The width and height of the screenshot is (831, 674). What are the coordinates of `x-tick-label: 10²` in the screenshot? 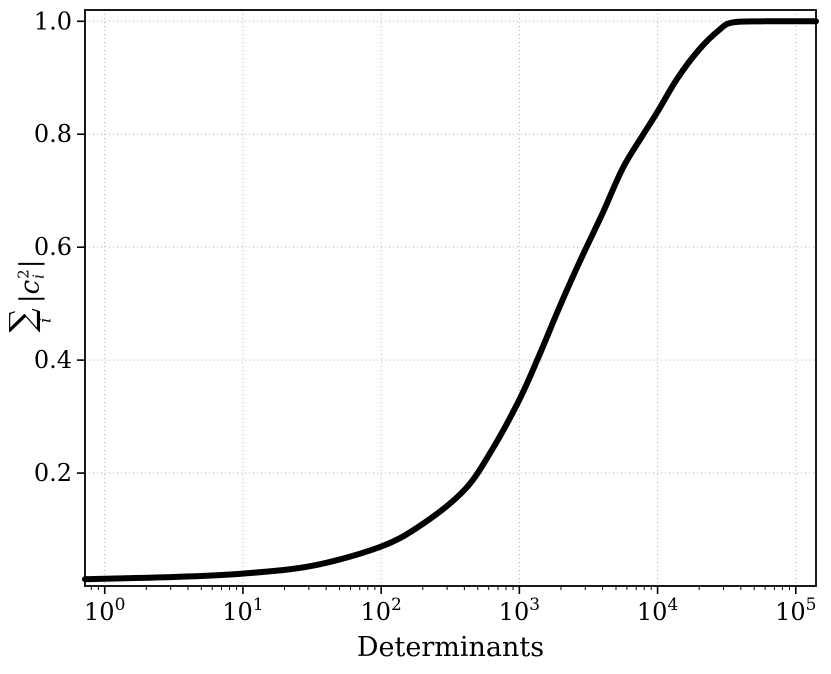 It's located at (380, 610).